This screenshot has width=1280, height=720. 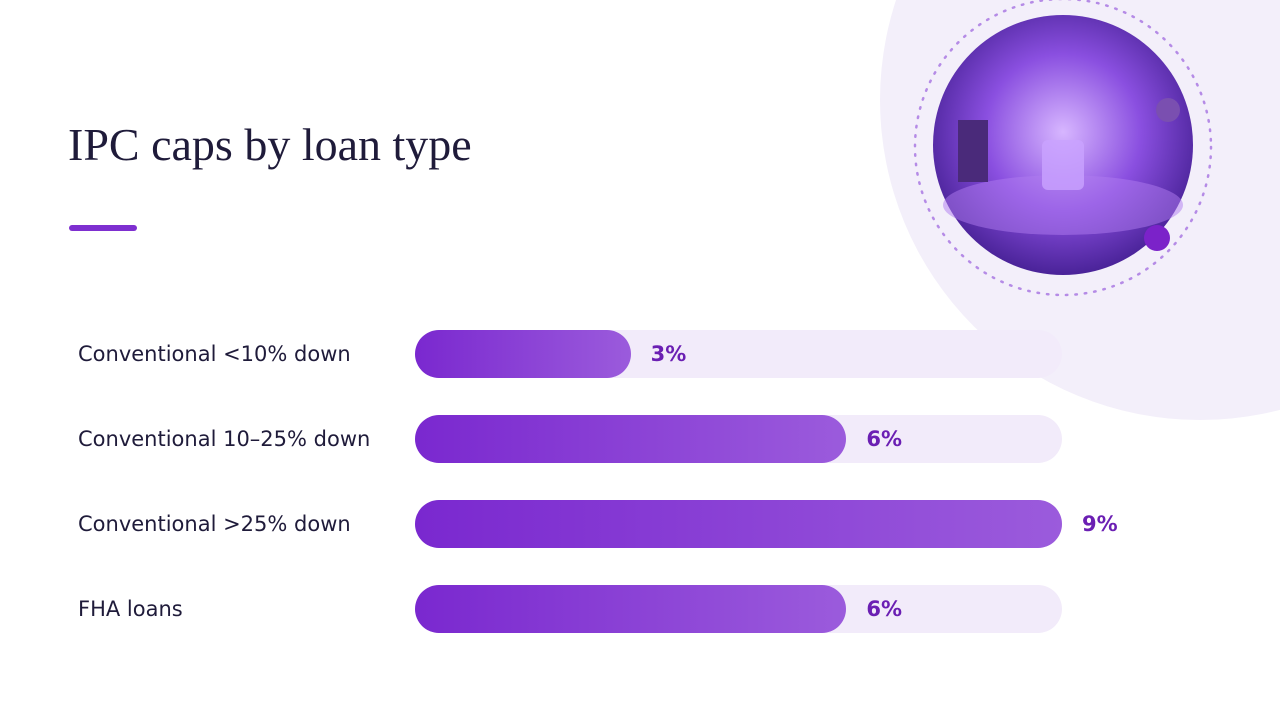 I want to click on image-planet, so click(x=1168, y=110).